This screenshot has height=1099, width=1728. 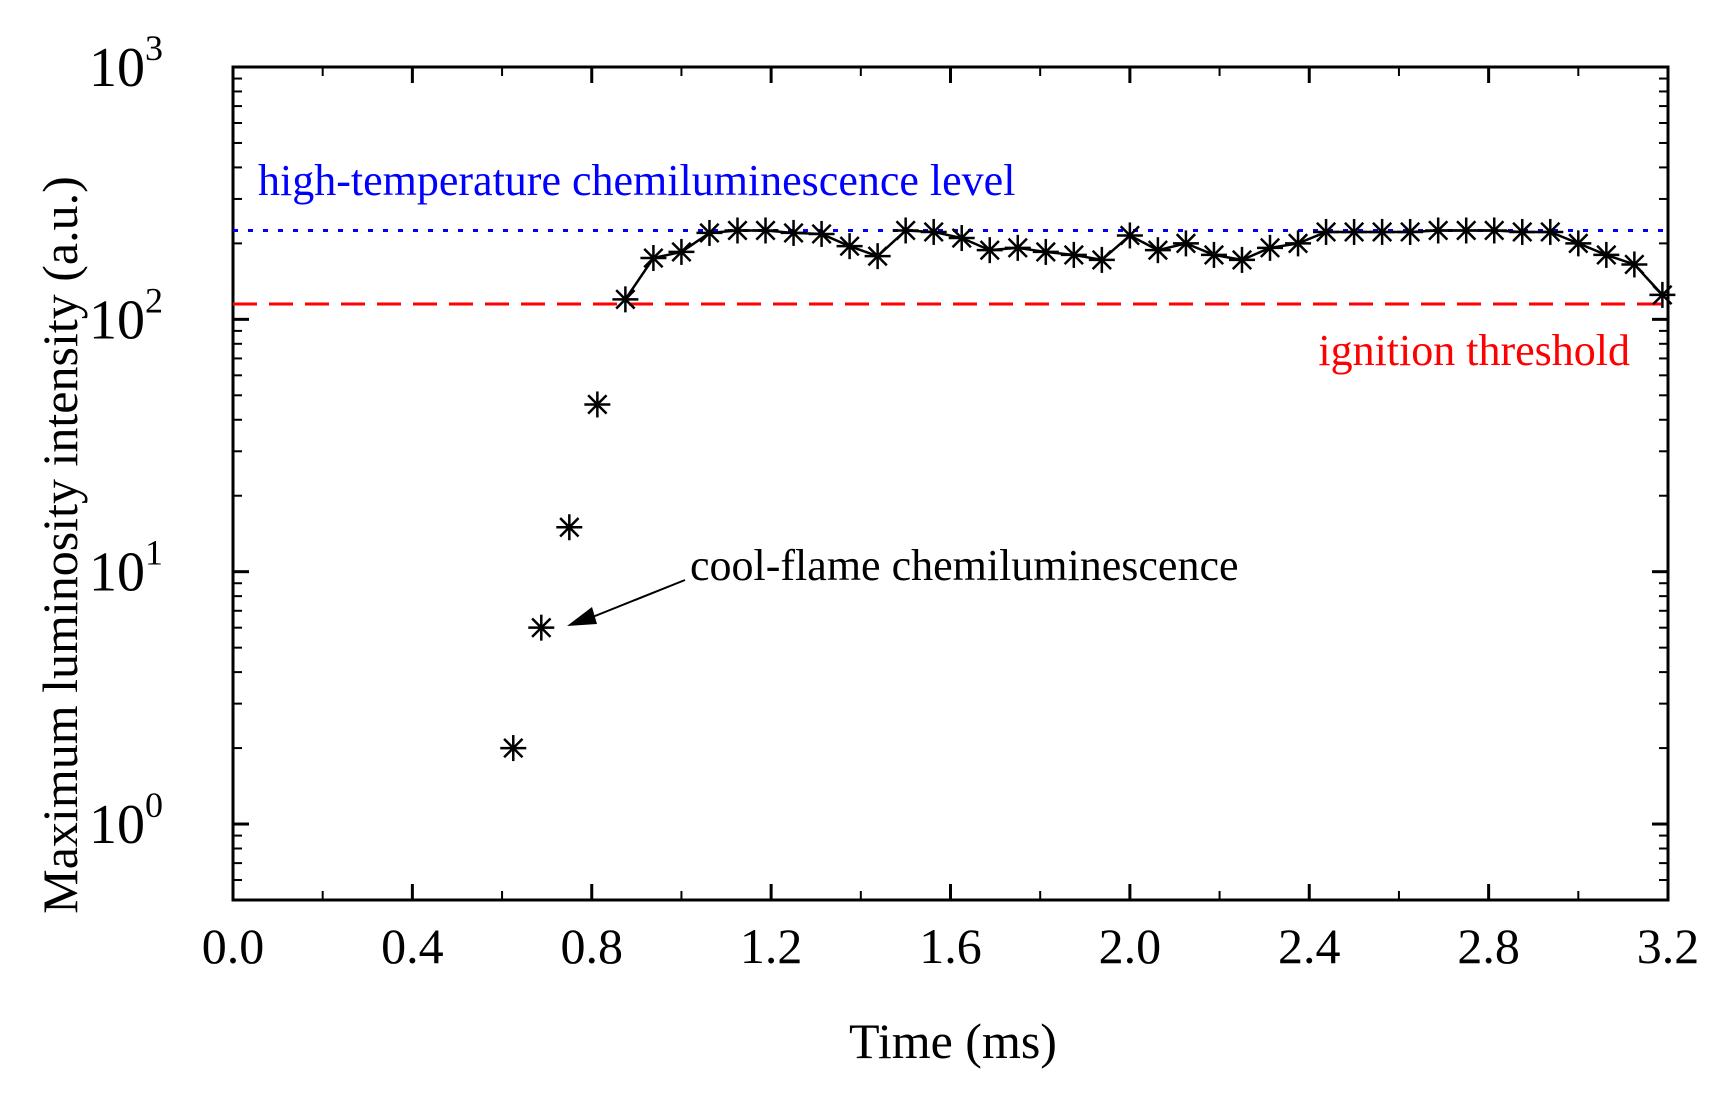 I want to click on high-temp-level-label: high-temperature chemiluminescence level, so click(x=636, y=180).